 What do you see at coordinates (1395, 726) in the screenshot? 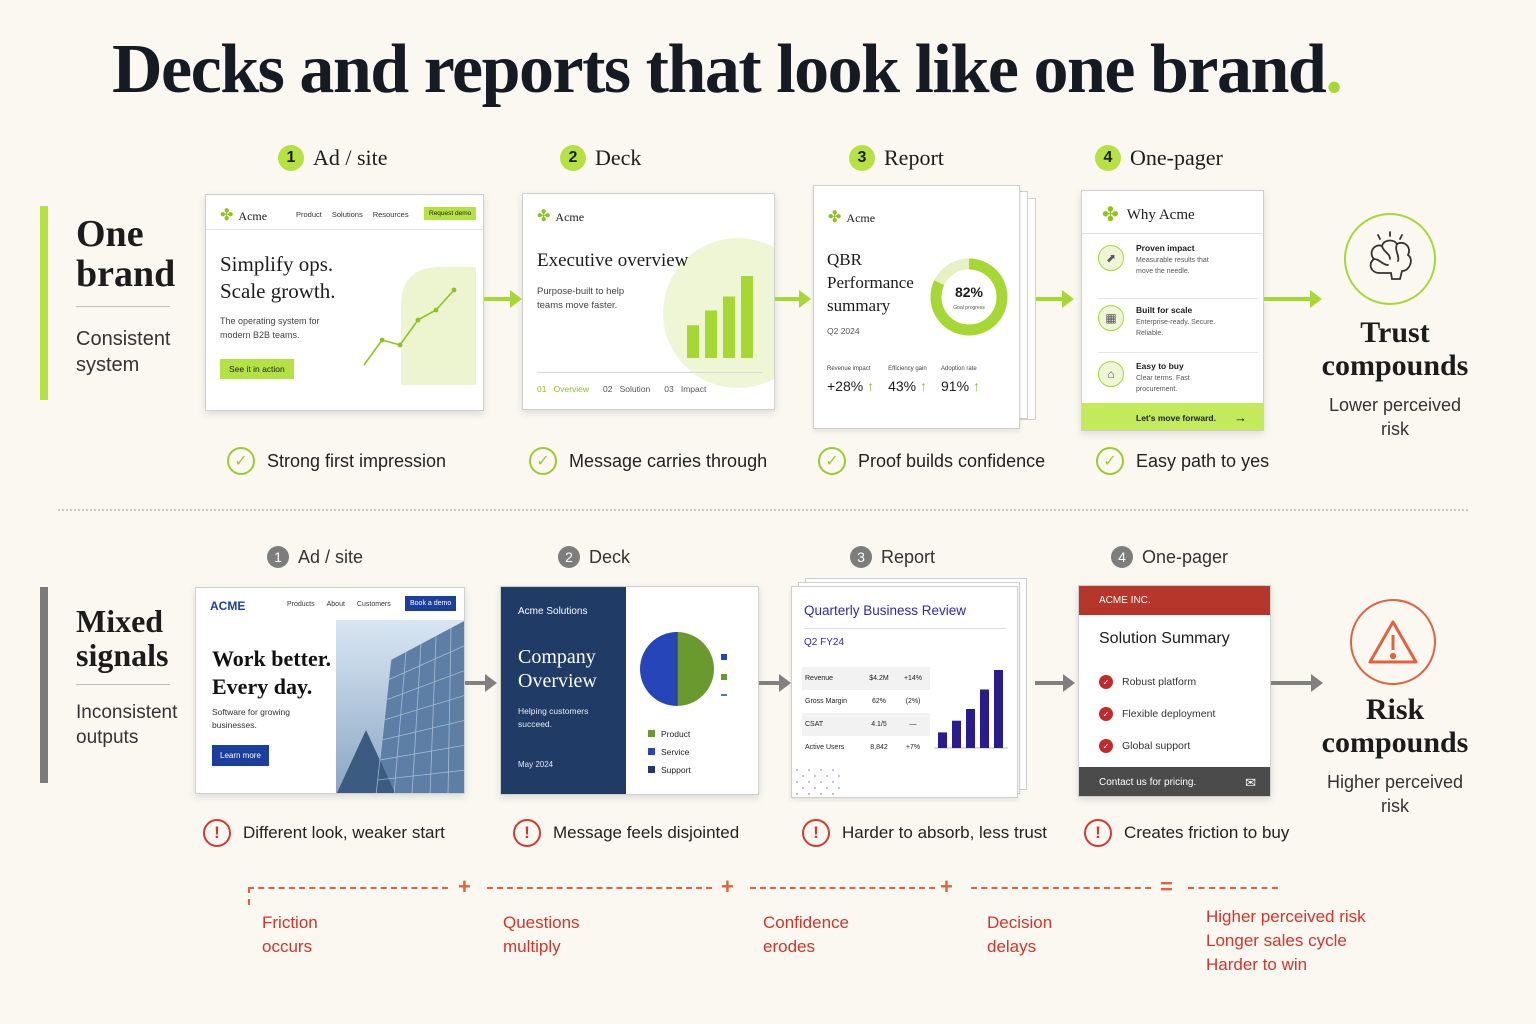
I see `outcome-title: Risk compounds` at bounding box center [1395, 726].